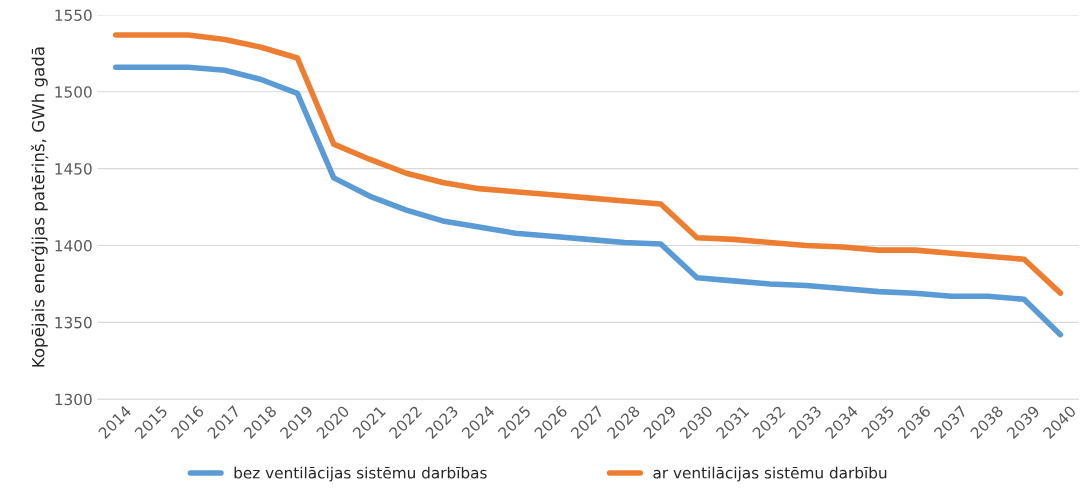  What do you see at coordinates (73, 399) in the screenshot?
I see `y-tick-label: 1300` at bounding box center [73, 399].